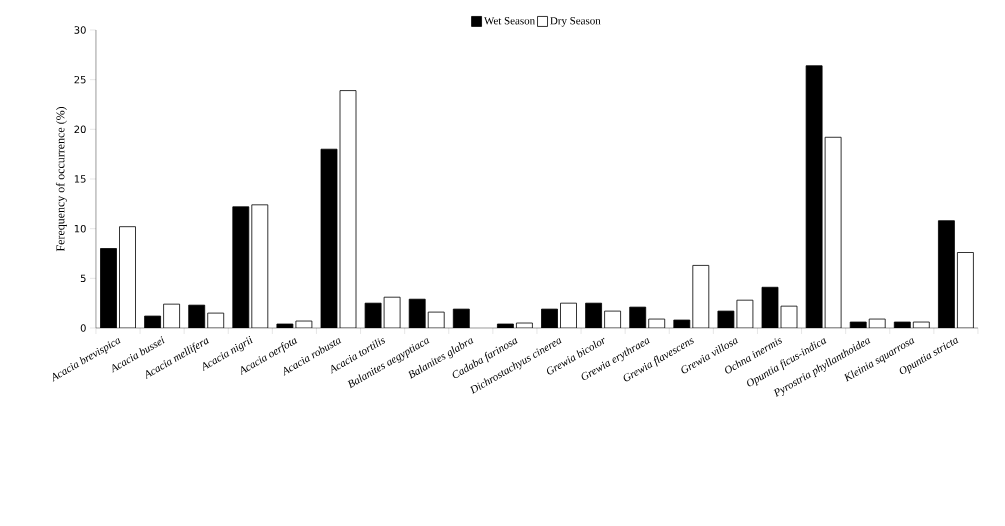  Describe the element at coordinates (61, 179) in the screenshot. I see `y-axis-title: Ferequency of occurrence (%)` at that location.